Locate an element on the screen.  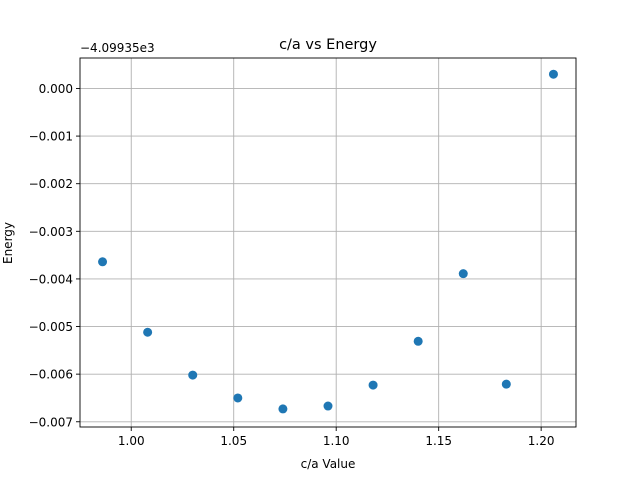
y-tick-label: −0.005 is located at coordinates (51, 327).